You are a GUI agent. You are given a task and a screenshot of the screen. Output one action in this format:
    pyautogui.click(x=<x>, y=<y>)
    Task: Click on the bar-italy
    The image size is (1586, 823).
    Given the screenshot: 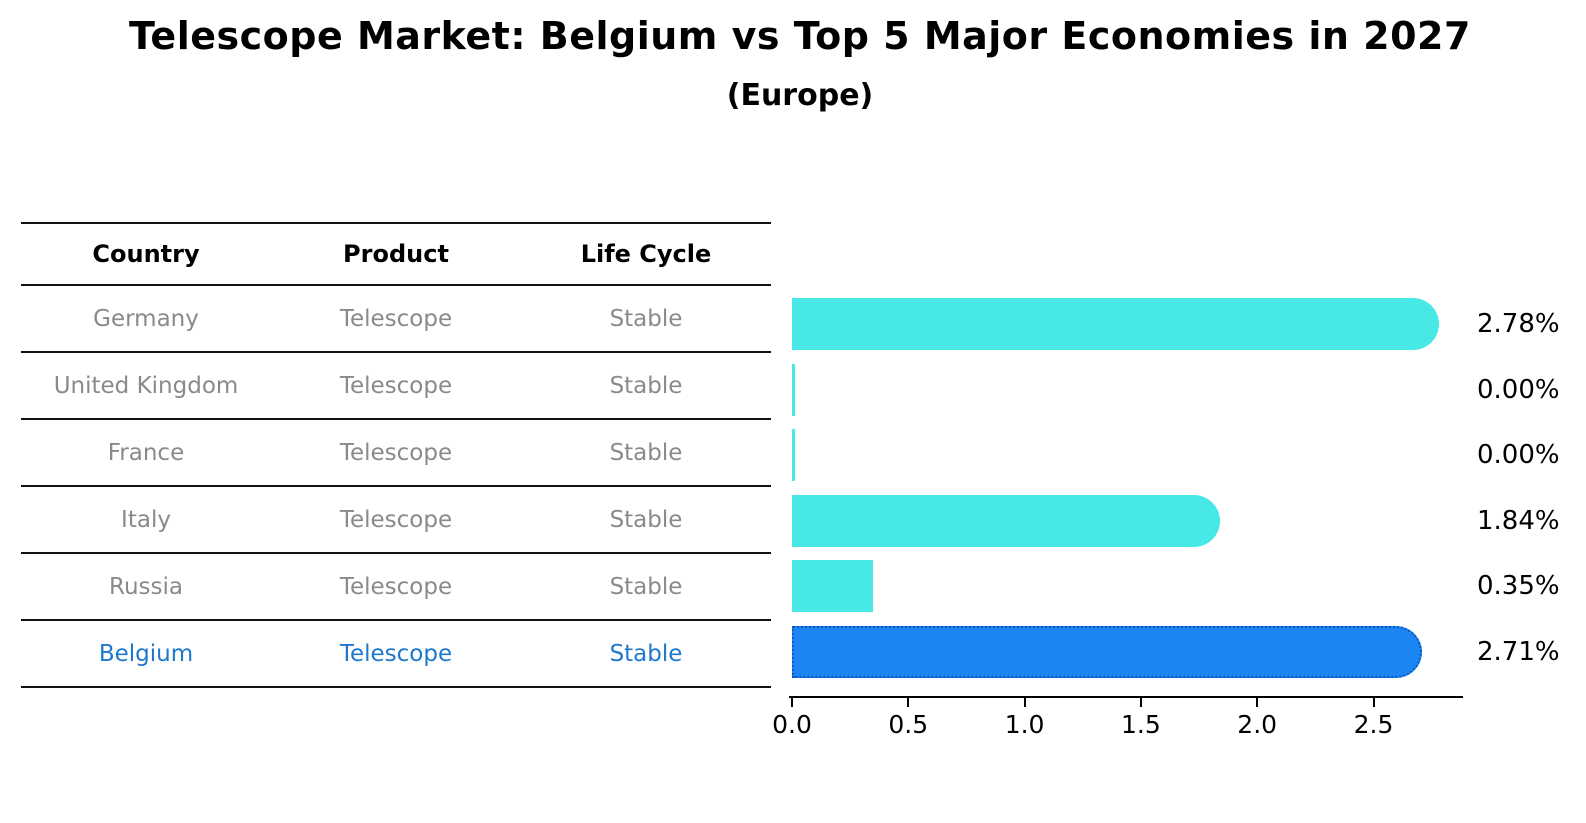 What is the action you would take?
    pyautogui.click(x=1006, y=521)
    